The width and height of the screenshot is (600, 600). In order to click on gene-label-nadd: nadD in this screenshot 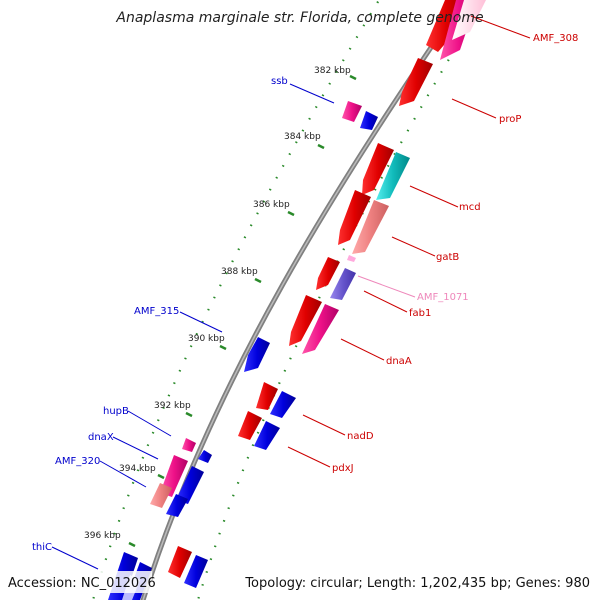, I will do `click(360, 436)`.